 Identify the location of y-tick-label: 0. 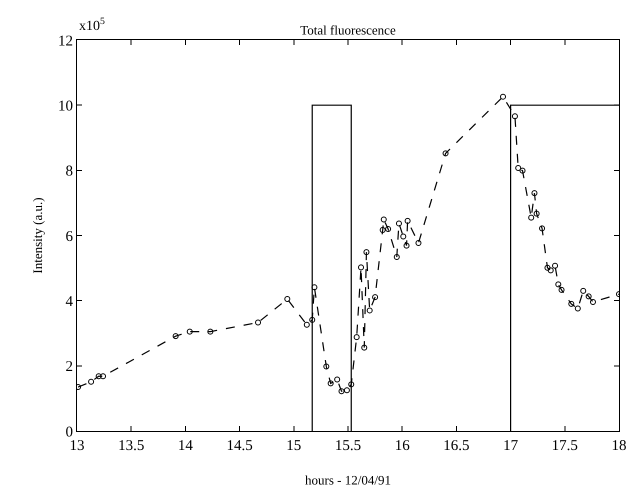
(69, 432).